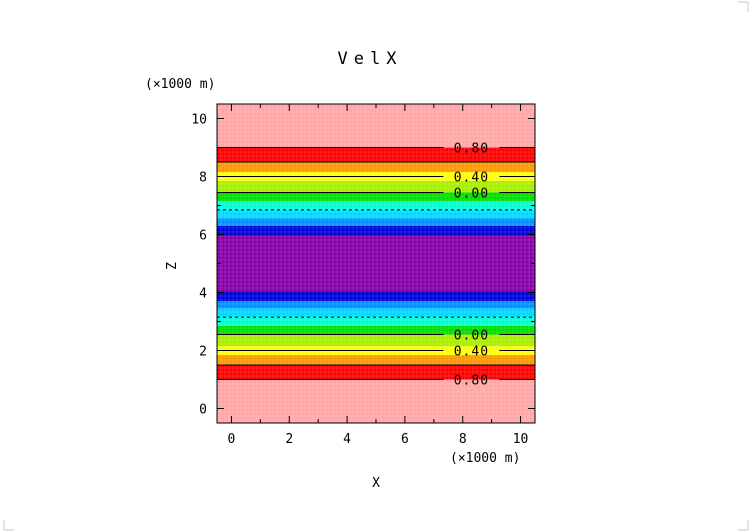 Image resolution: width=752 pixels, height=532 pixels. What do you see at coordinates (203, 236) in the screenshot?
I see `y-tick-label-3: 6` at bounding box center [203, 236].